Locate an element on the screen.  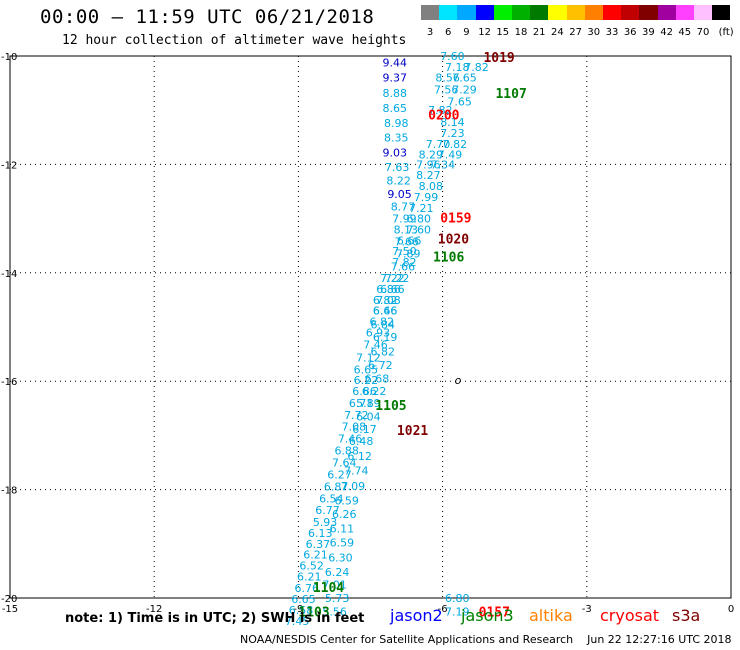
wave-height-value: 5.73 is located at coordinates (337, 598).